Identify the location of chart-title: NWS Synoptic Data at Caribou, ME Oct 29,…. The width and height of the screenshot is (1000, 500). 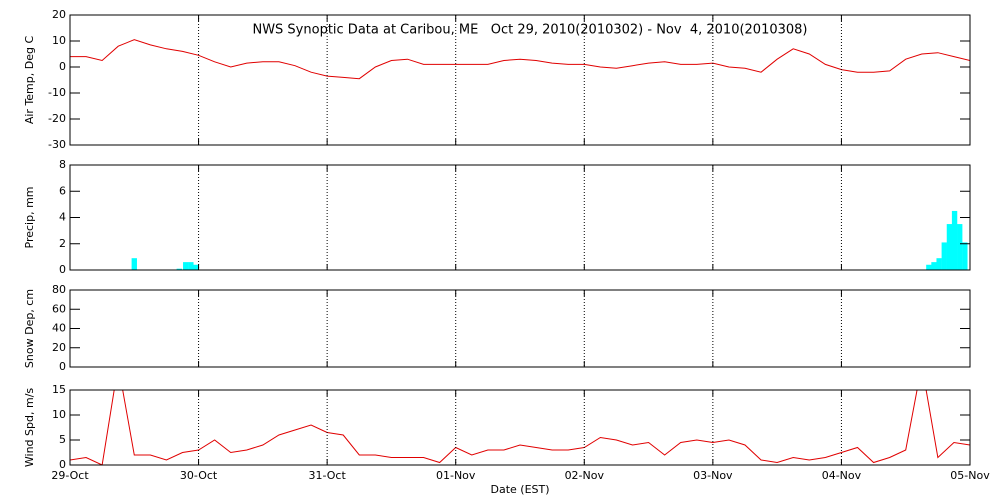
(529, 30).